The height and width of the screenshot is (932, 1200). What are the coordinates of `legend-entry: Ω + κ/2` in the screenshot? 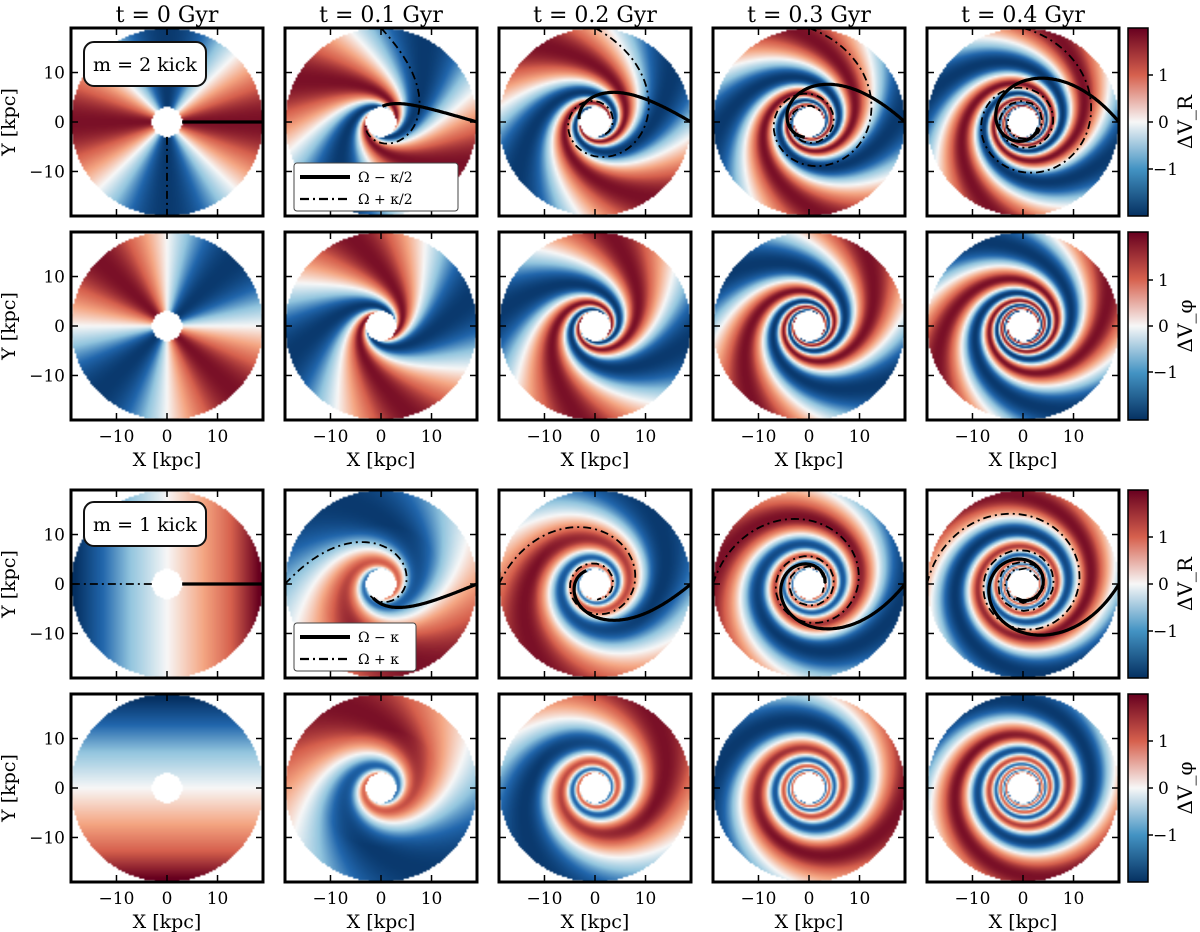 It's located at (385, 200).